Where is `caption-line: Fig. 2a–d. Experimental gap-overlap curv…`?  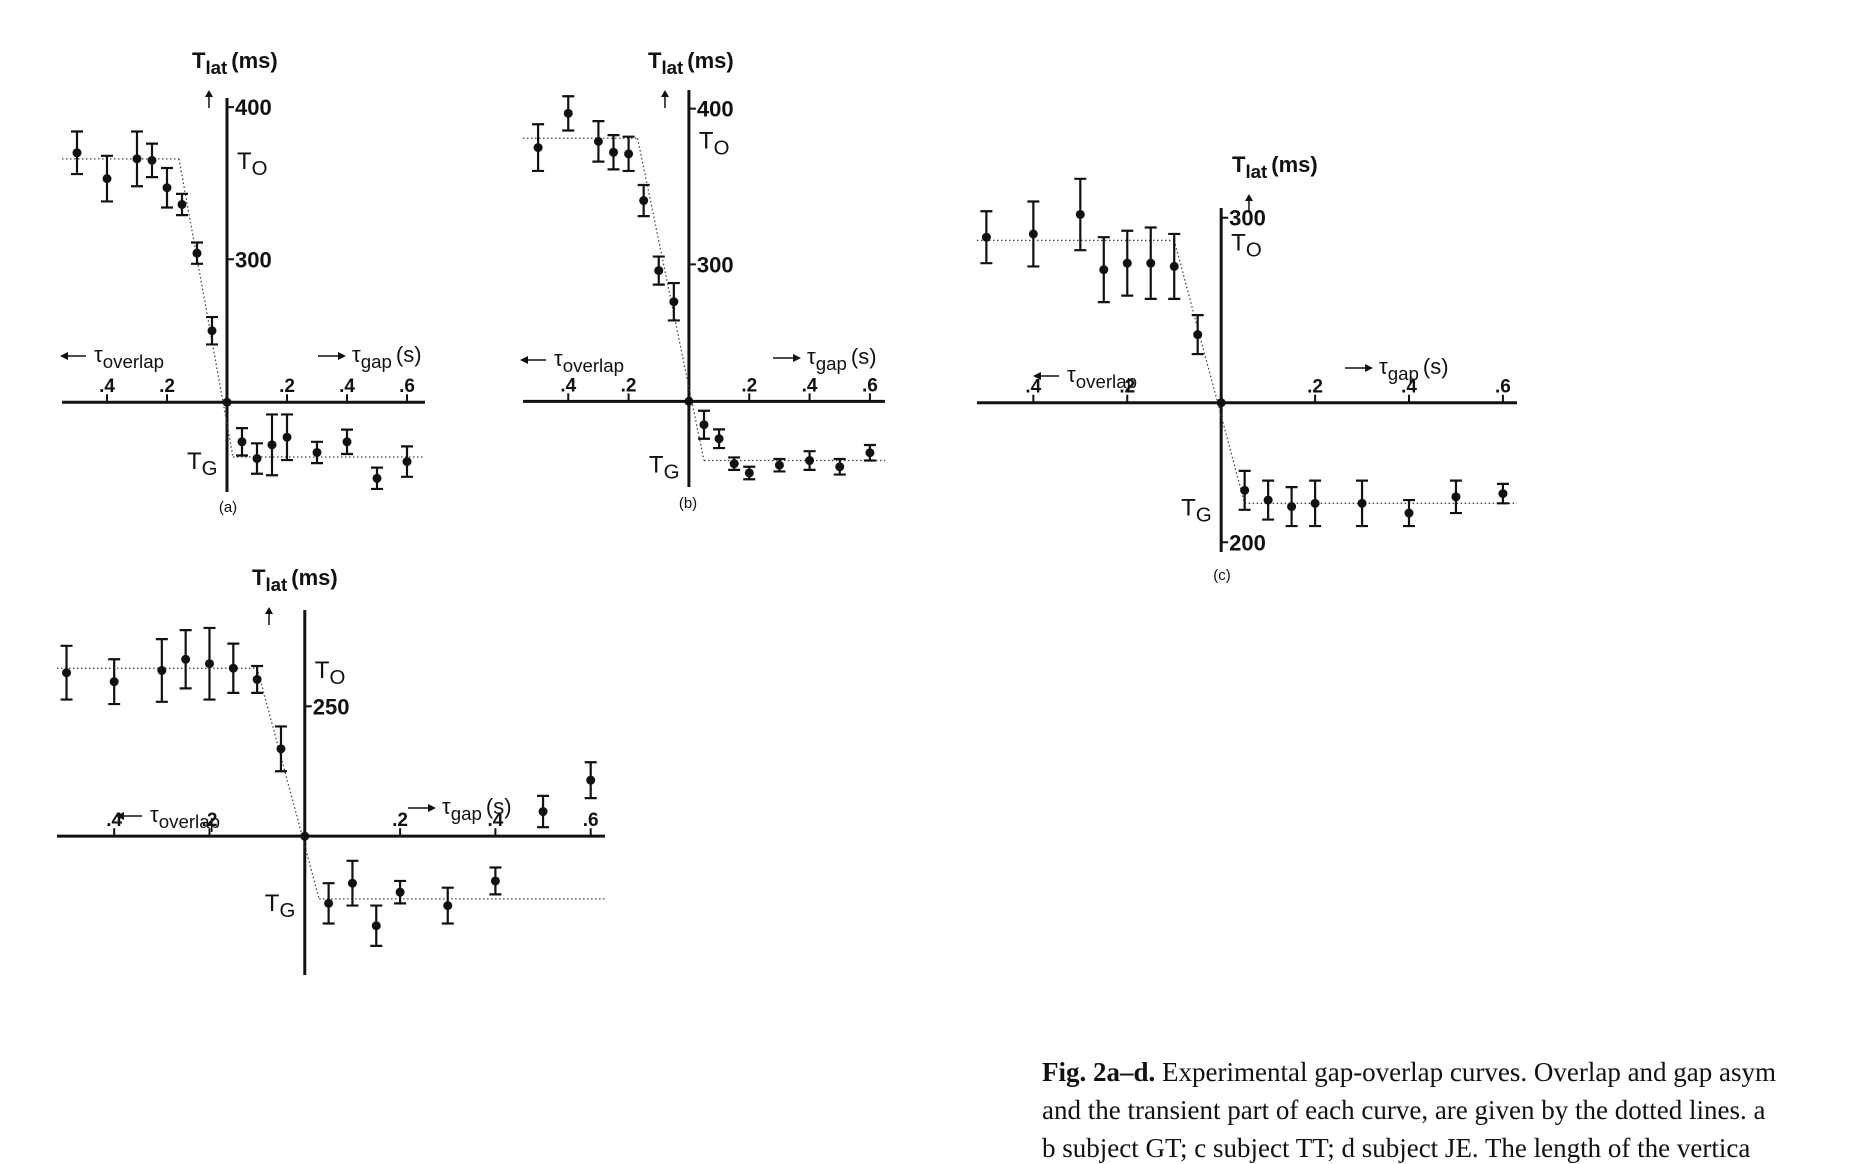
caption-line: Fig. 2a–d. Experimental gap-overlap curv… is located at coordinates (1454, 1072).